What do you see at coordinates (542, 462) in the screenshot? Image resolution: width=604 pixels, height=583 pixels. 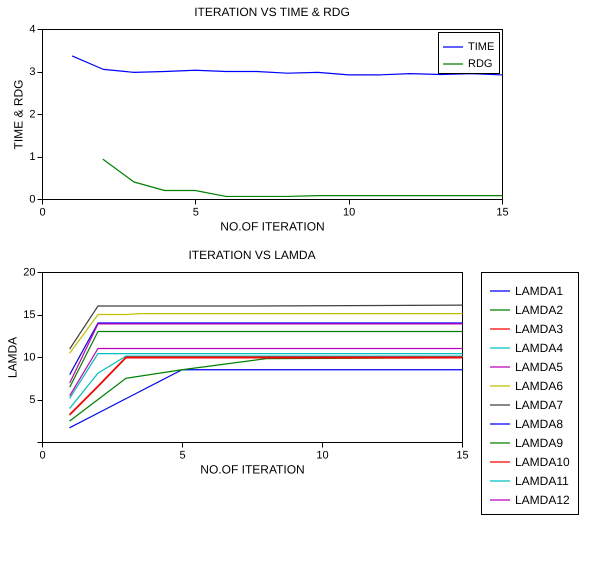 I see `legend-label: LAMDA10` at bounding box center [542, 462].